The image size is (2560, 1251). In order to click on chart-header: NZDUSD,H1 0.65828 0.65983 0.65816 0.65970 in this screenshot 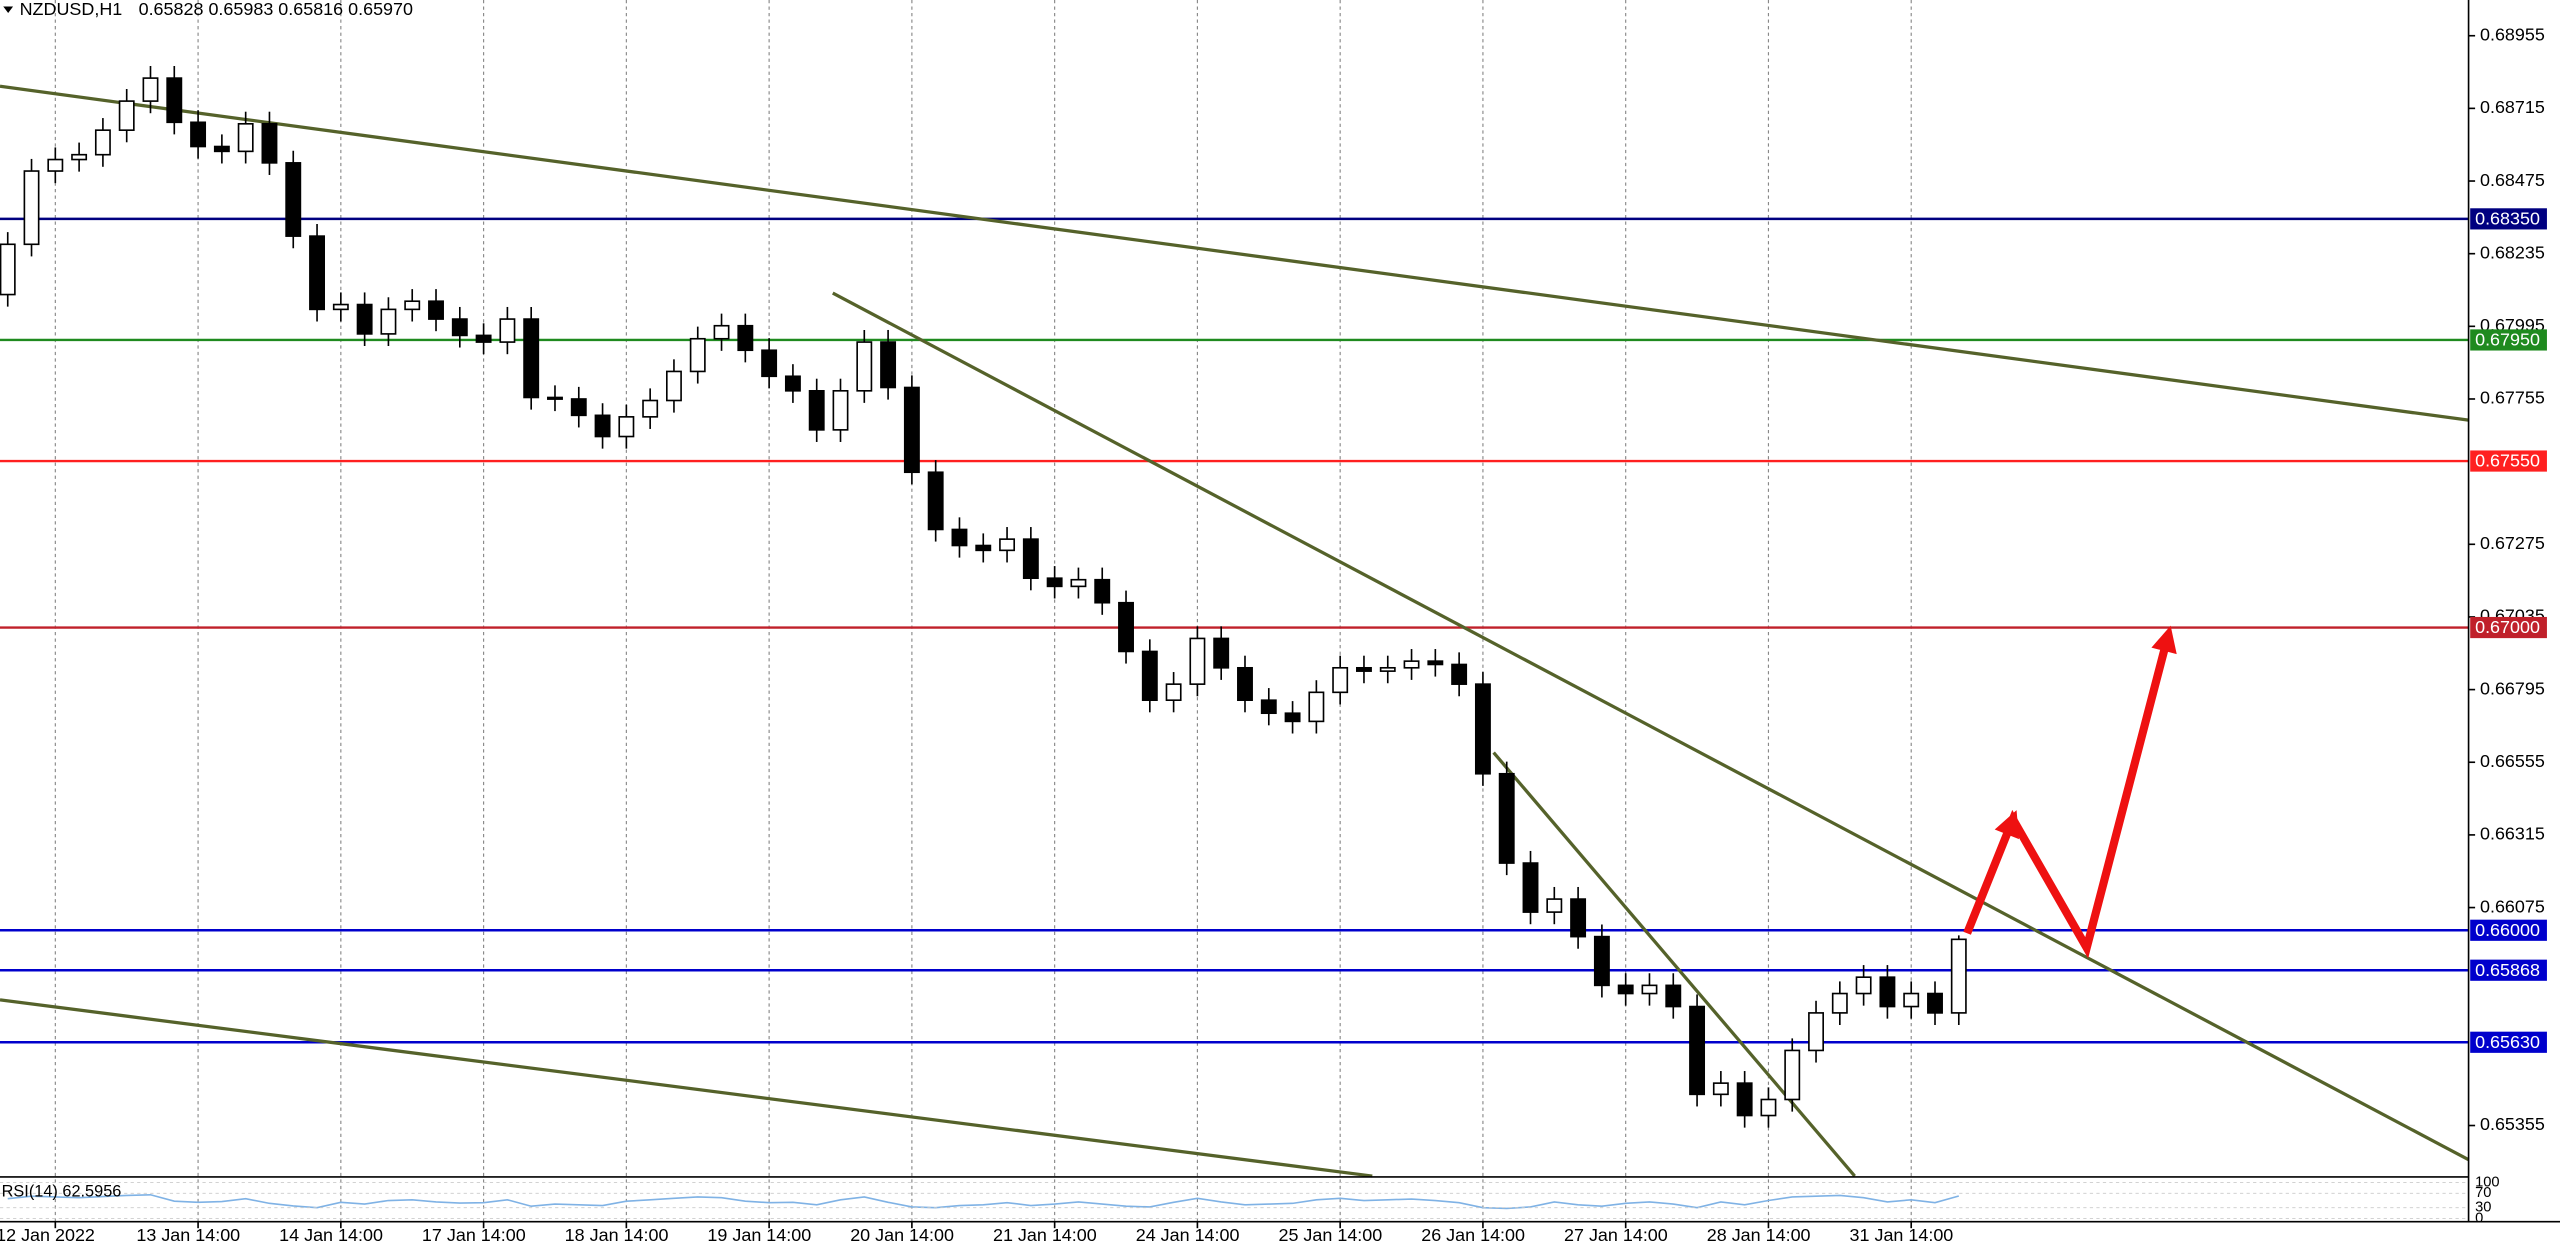, I will do `click(216, 9)`.